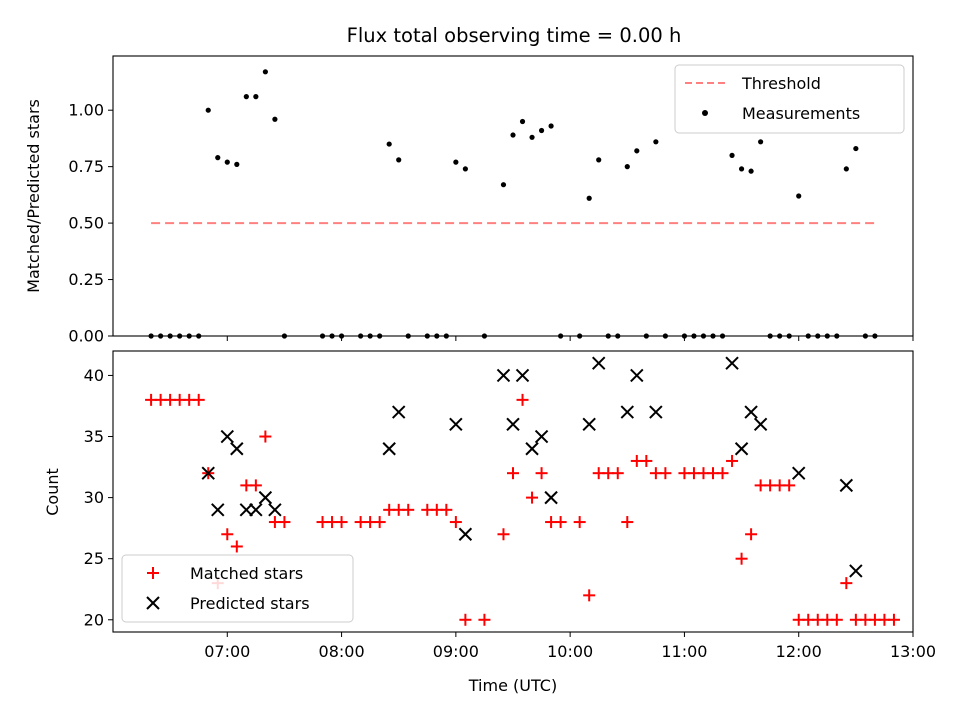  I want to click on bottom-y-axis: 20 25 30 35 40, so click(98, 497).